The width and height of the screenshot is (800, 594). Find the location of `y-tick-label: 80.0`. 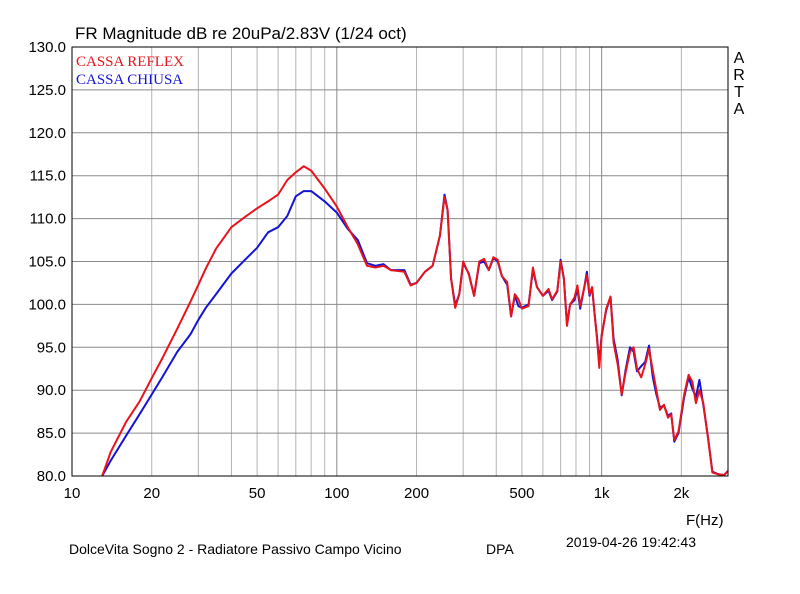

y-tick-label: 80.0 is located at coordinates (51, 476).